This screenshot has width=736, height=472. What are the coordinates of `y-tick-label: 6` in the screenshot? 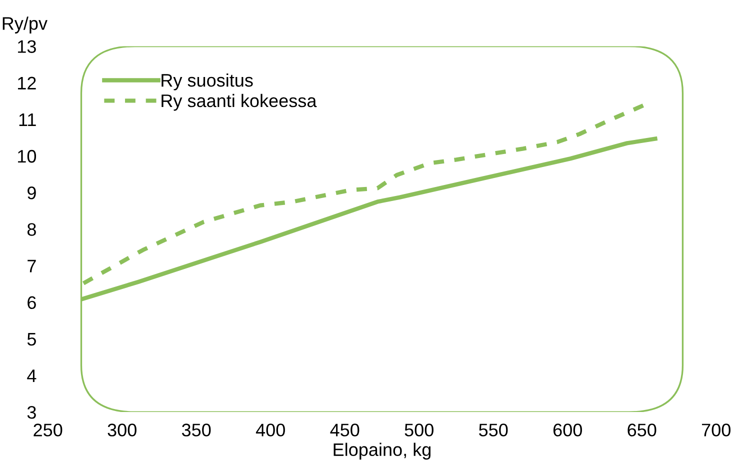 It's located at (32, 303).